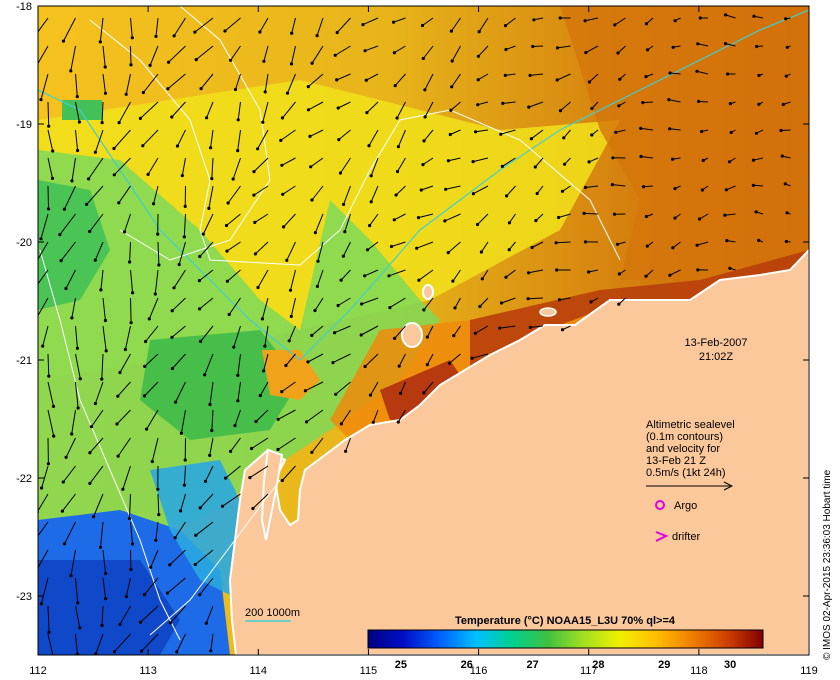 Image resolution: width=840 pixels, height=680 pixels. What do you see at coordinates (532, 665) in the screenshot?
I see `colorbar-tick-label: 27` at bounding box center [532, 665].